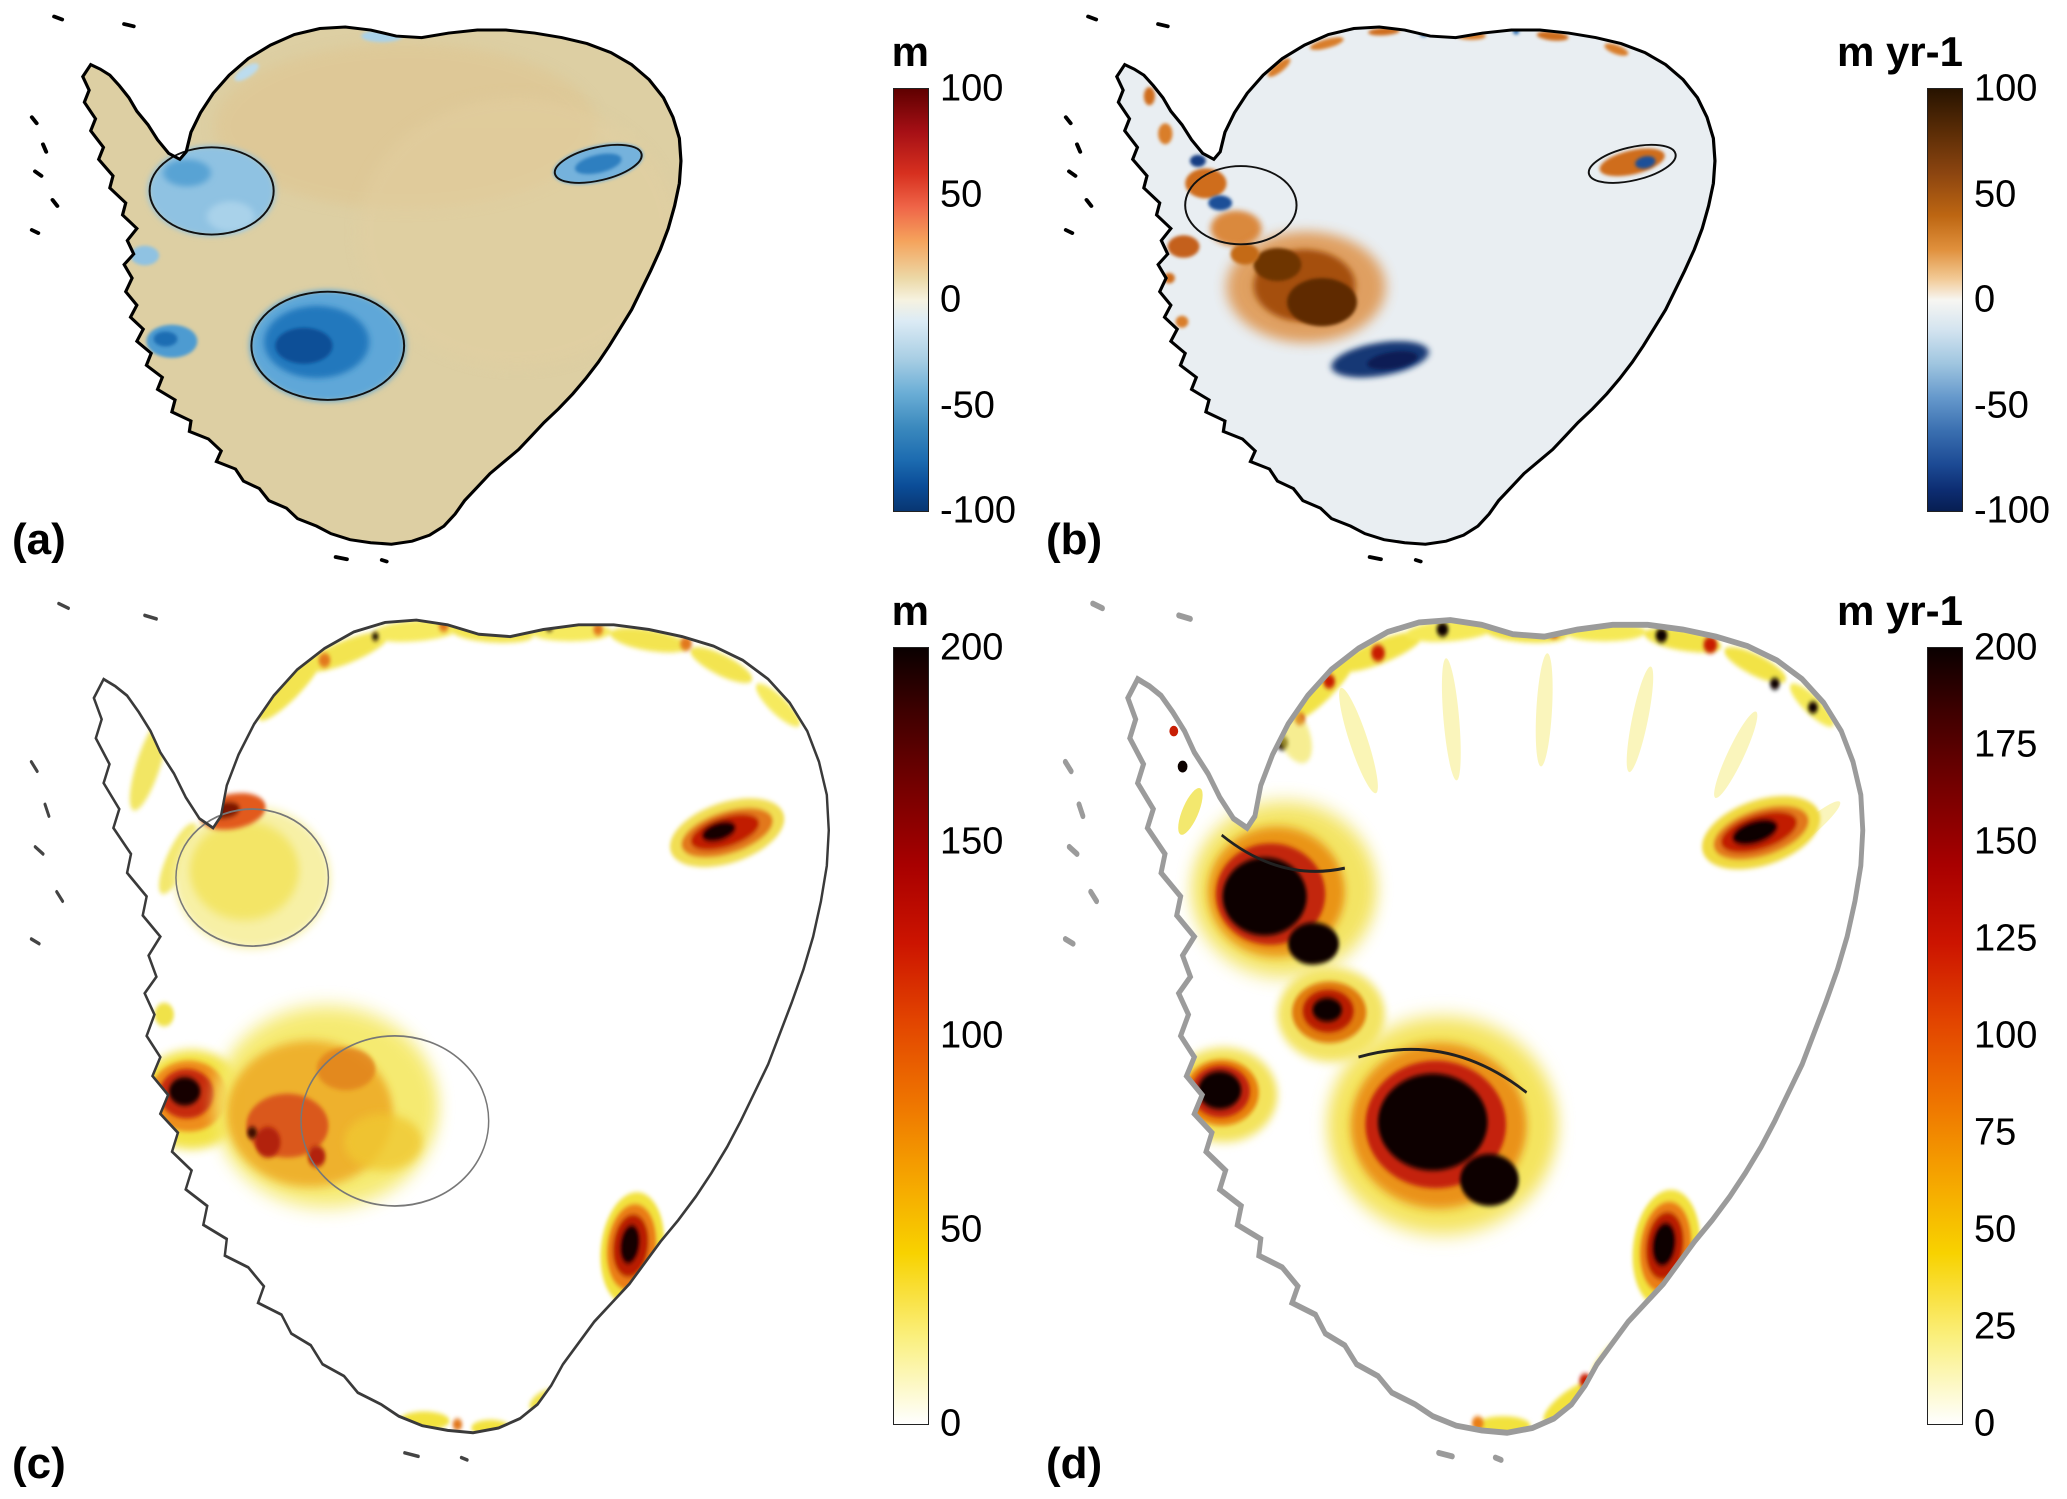  I want to click on colorbar-title-d: m yr-1, so click(1899, 610).